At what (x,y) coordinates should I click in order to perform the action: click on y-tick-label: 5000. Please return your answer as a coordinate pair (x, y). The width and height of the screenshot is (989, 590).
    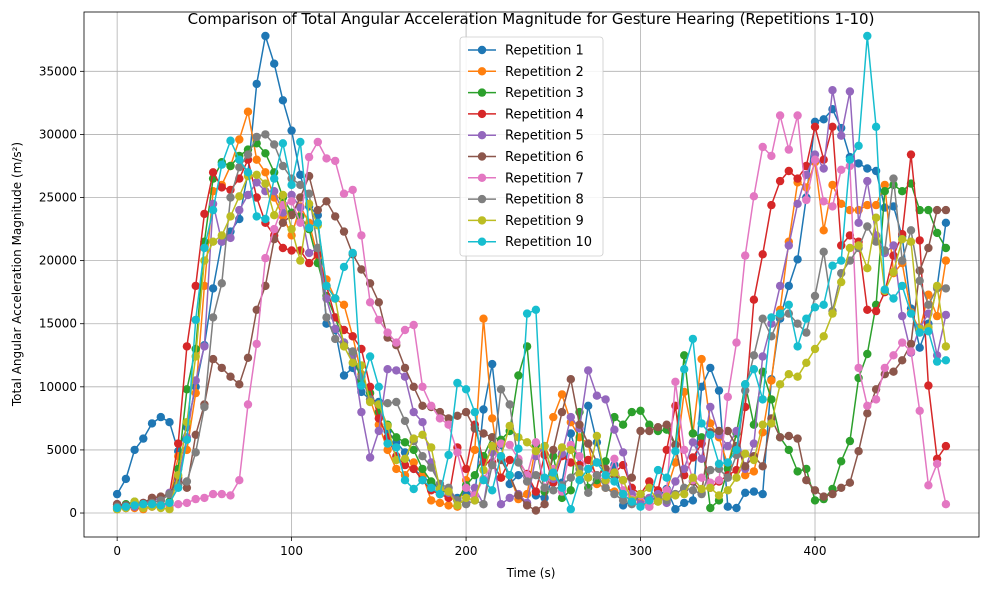
    Looking at the image, I should click on (61, 450).